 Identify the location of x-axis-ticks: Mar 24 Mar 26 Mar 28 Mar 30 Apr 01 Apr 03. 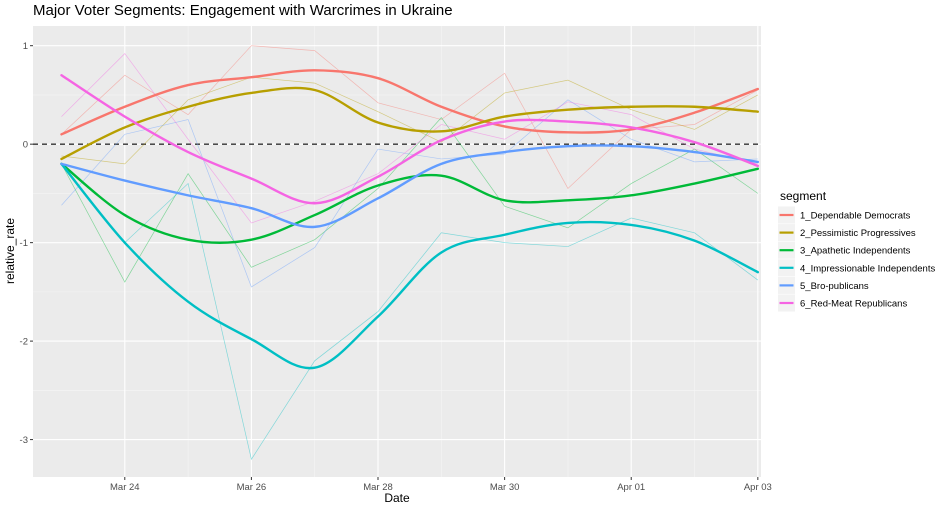
(441, 485).